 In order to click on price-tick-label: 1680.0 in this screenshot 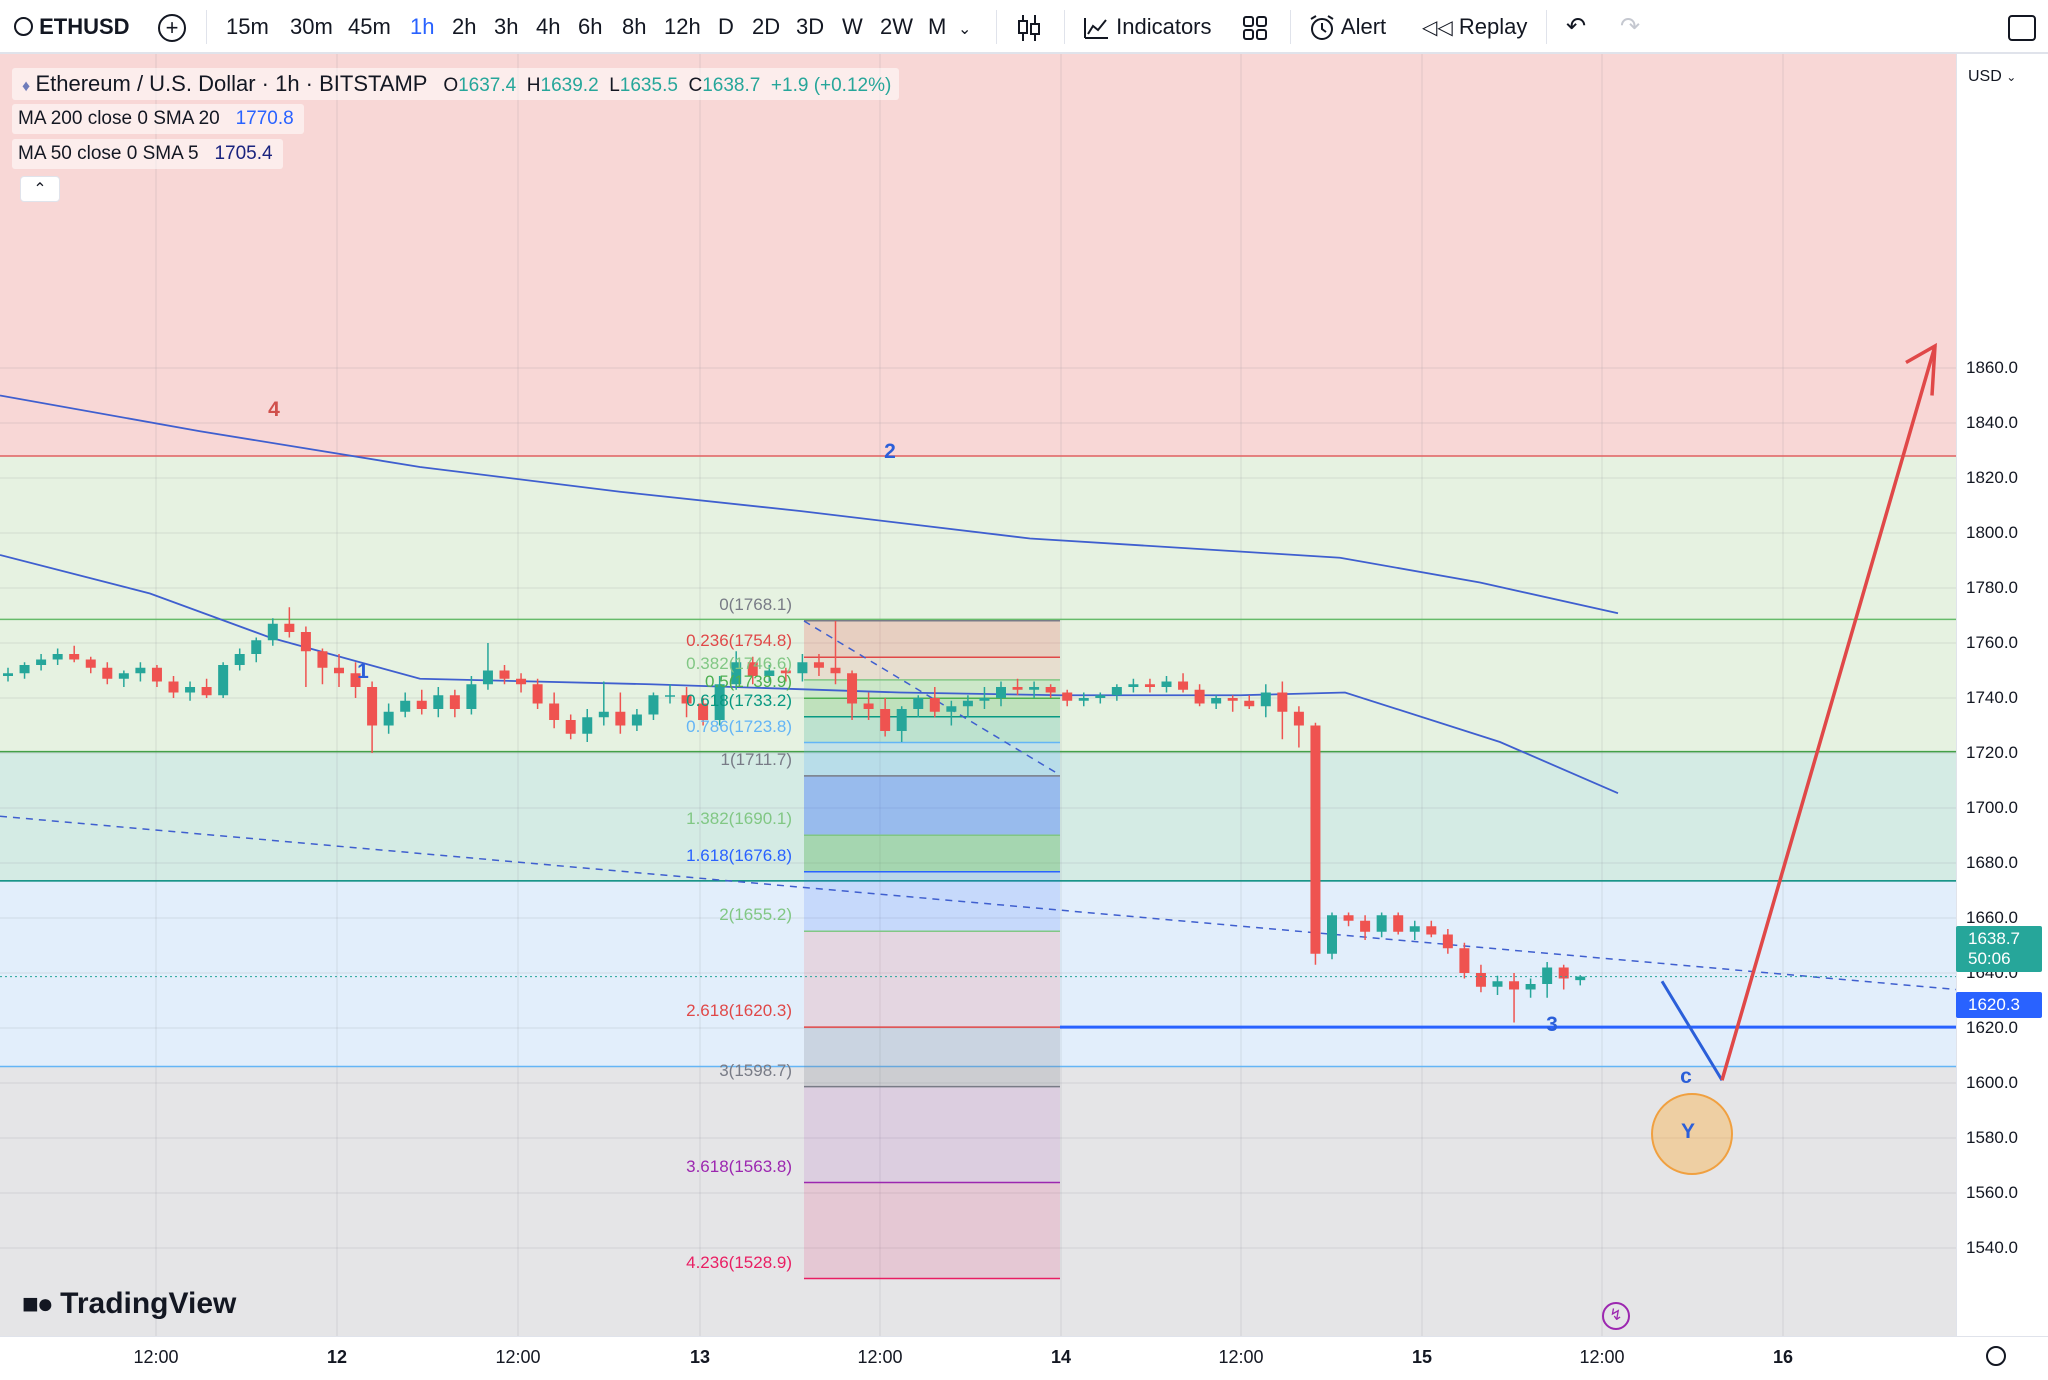, I will do `click(1992, 862)`.